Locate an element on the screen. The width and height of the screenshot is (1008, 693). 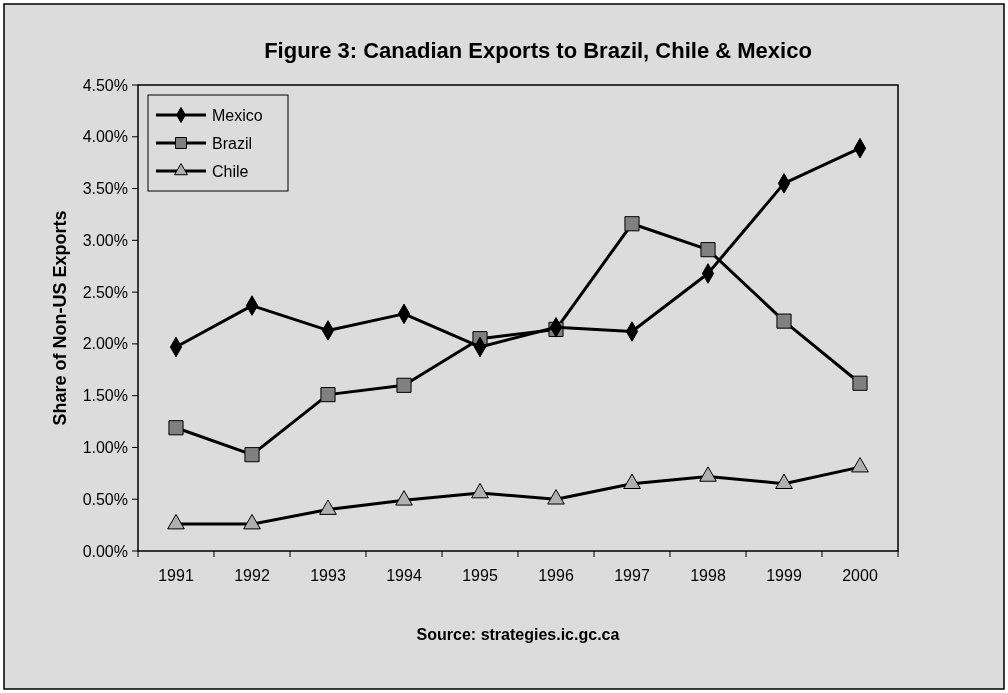
y-tick-label: 2.00% is located at coordinates (105, 344).